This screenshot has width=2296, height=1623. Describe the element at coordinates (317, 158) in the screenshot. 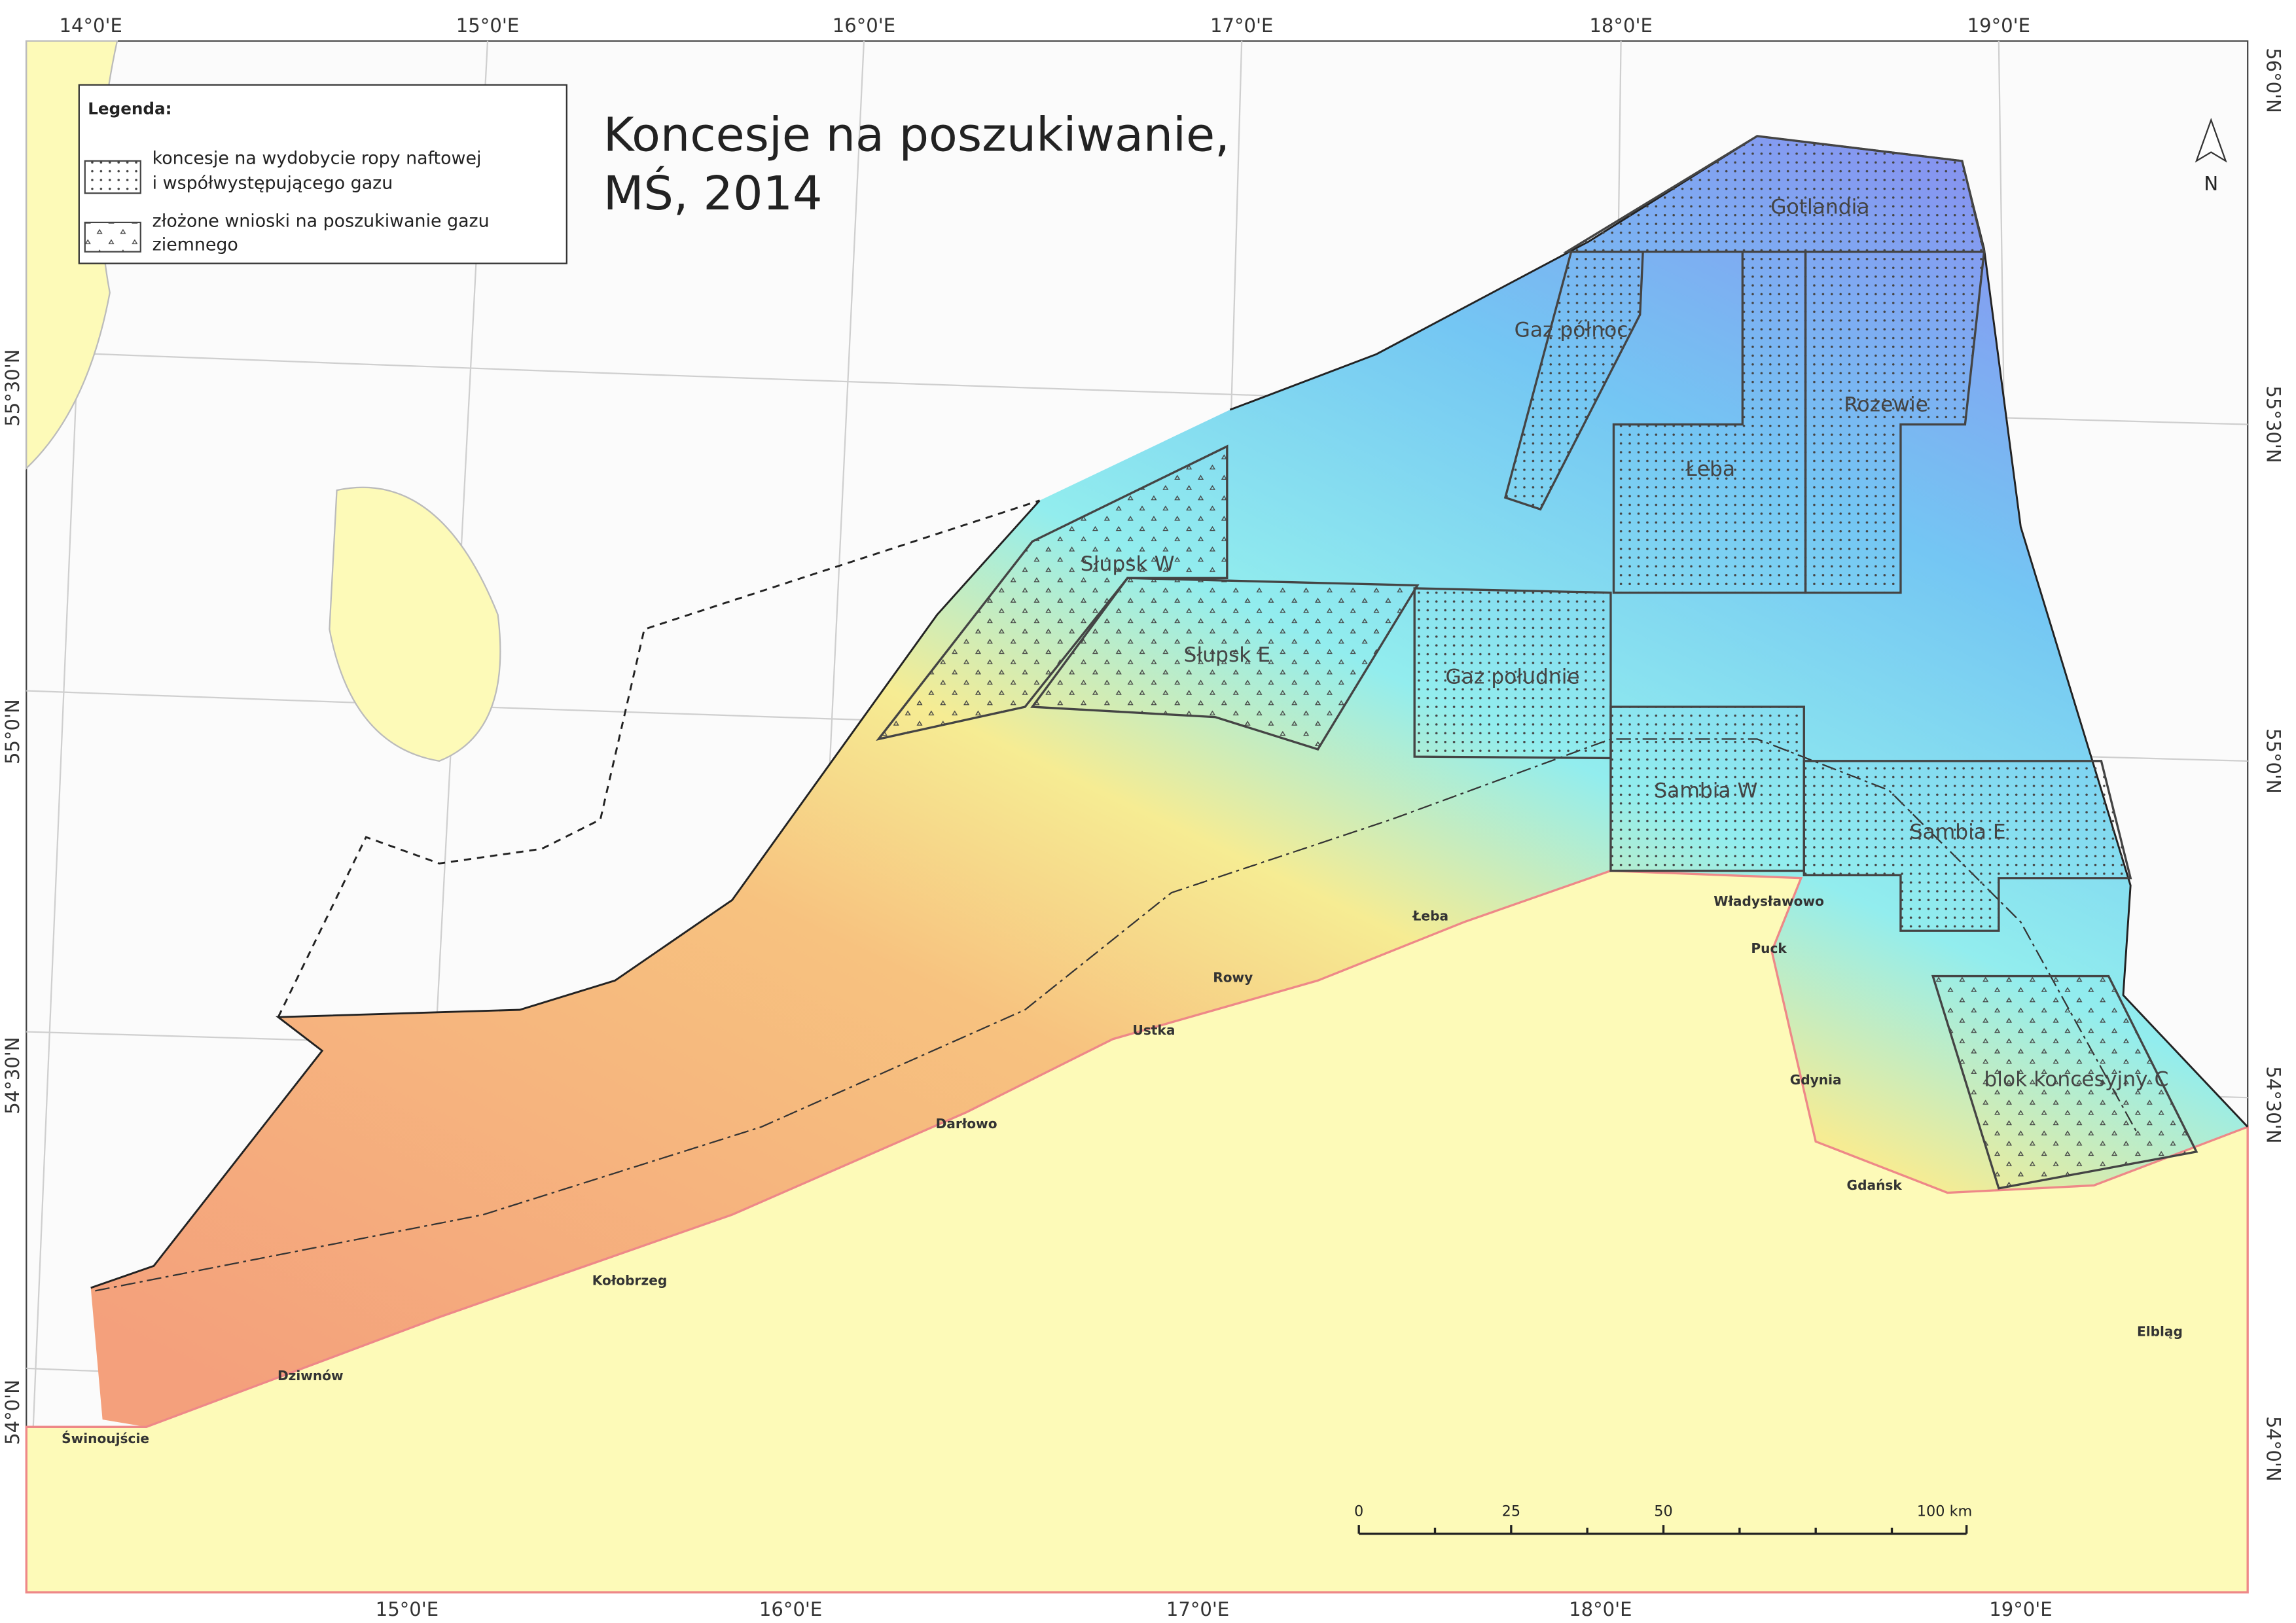

I see `legend-label: koncesje na wydobycie ropy naftowej` at that location.